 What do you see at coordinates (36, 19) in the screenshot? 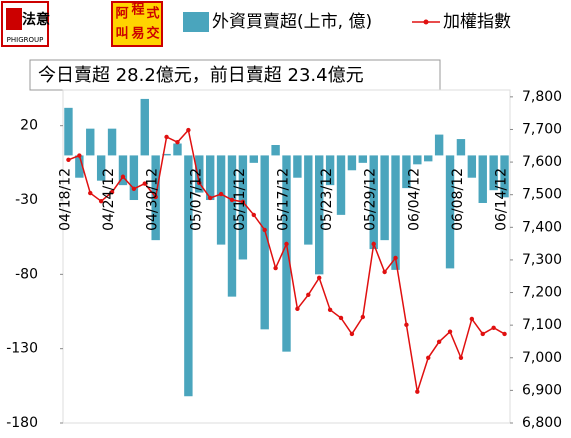
I see `logo-name: 法意` at bounding box center [36, 19].